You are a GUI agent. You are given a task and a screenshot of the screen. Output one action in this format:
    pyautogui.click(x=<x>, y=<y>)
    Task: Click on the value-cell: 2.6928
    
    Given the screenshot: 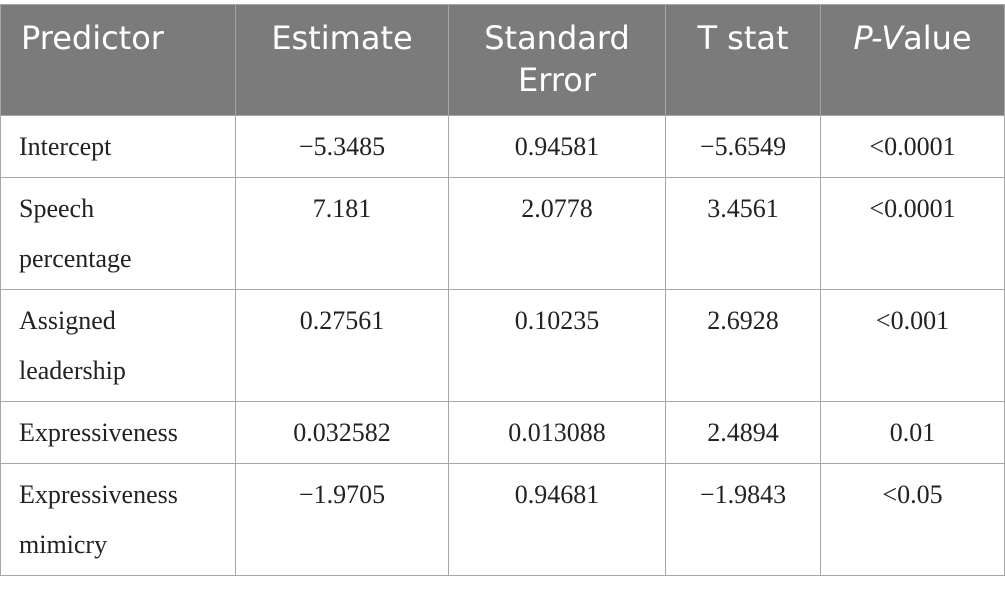 What is the action you would take?
    pyautogui.click(x=743, y=345)
    